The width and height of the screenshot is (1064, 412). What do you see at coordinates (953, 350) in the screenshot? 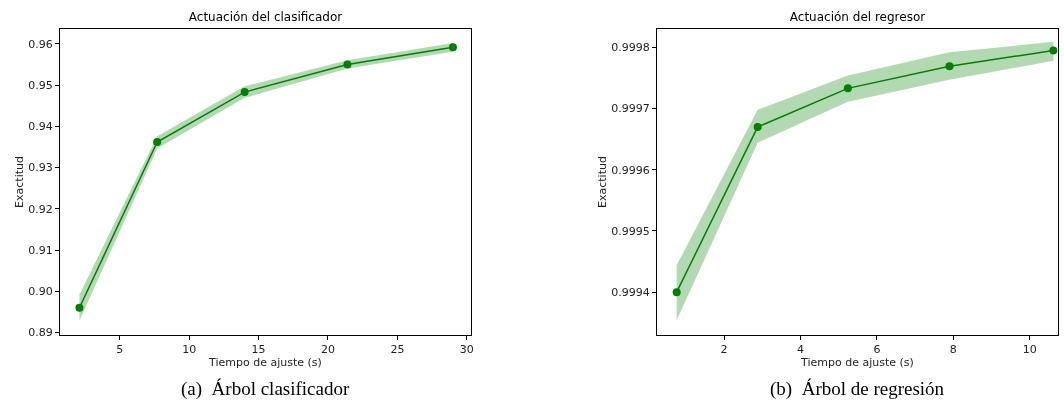
I see `x-tick-label: 8` at bounding box center [953, 350].